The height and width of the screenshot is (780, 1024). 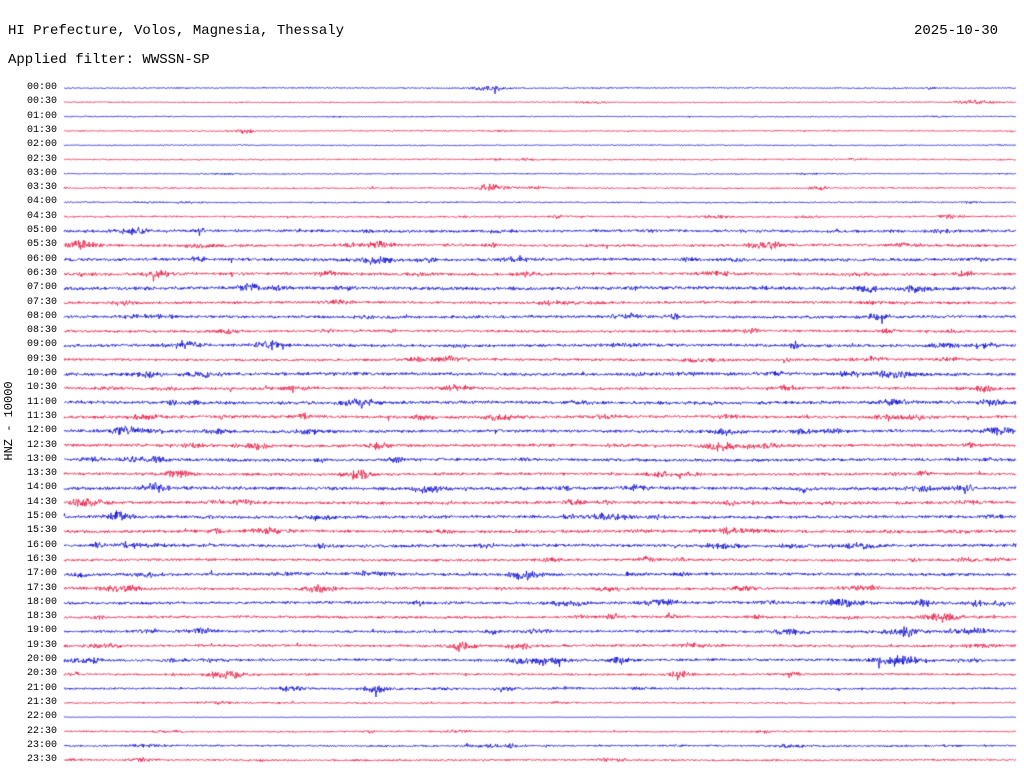 What do you see at coordinates (9, 421) in the screenshot?
I see `y-axis-label: HNZ - 10000` at bounding box center [9, 421].